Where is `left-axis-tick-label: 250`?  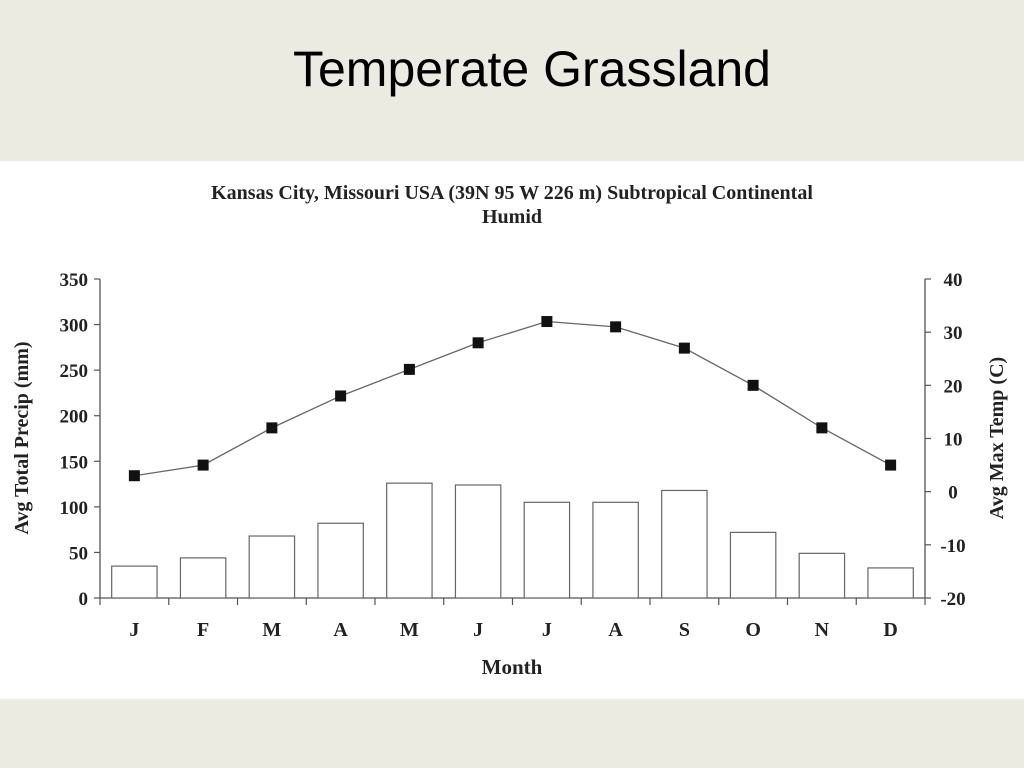 left-axis-tick-label: 250 is located at coordinates (74, 371).